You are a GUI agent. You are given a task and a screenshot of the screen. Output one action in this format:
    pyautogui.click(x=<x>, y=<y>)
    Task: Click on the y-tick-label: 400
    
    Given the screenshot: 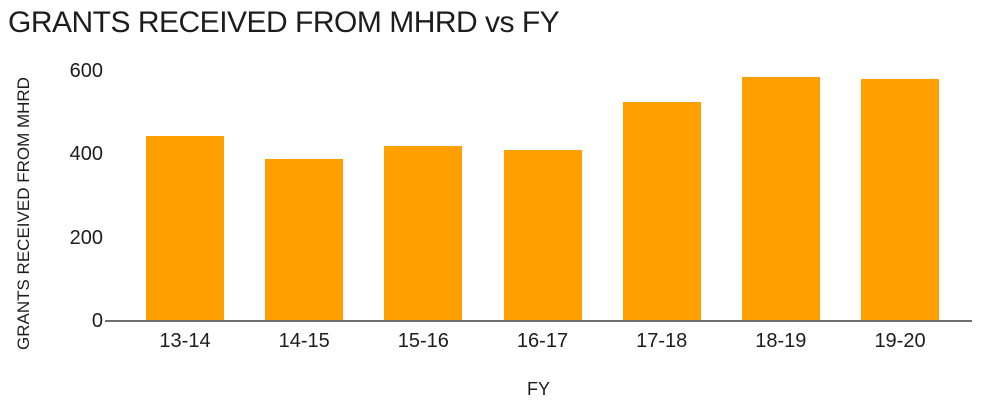 What is the action you would take?
    pyautogui.click(x=86, y=154)
    